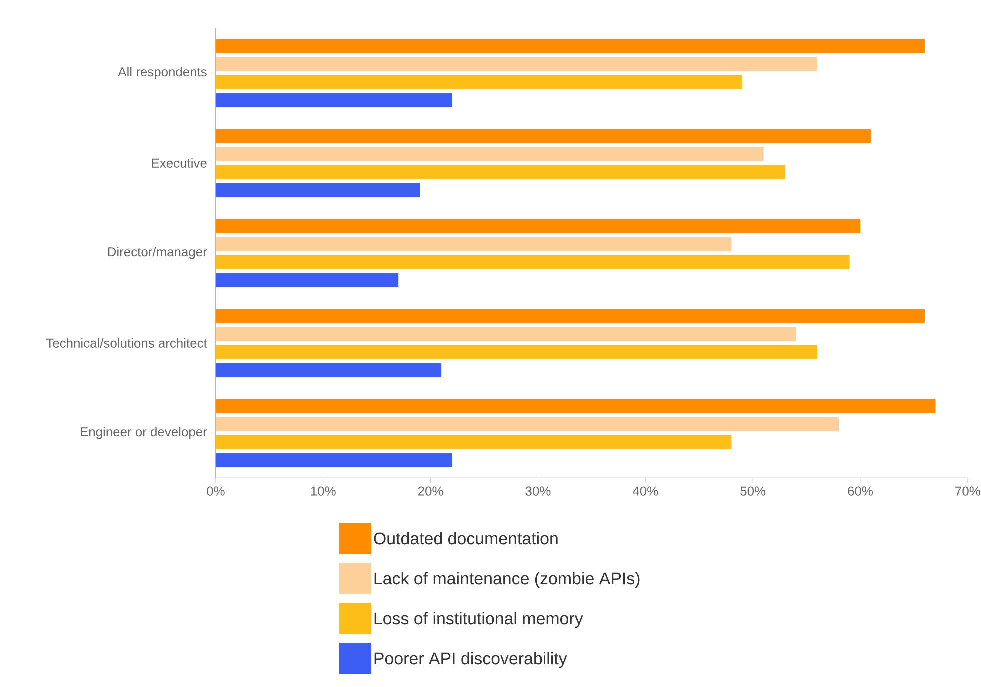  What do you see at coordinates (968, 491) in the screenshot?
I see `x-tick-label: 70%` at bounding box center [968, 491].